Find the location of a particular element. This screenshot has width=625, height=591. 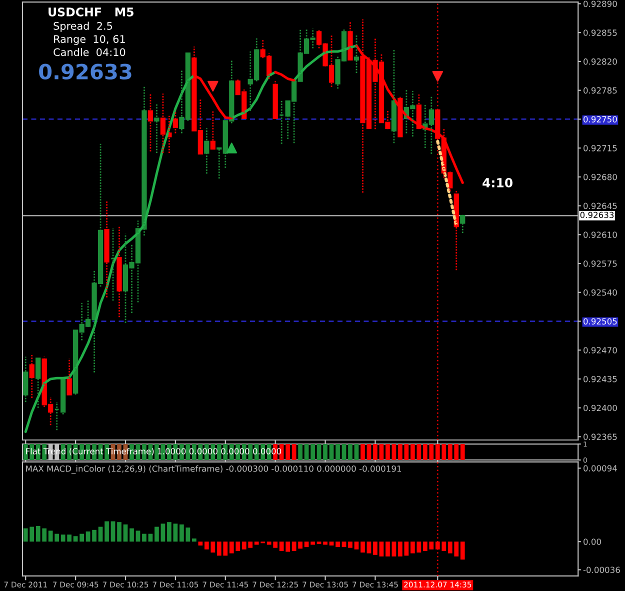

y-tick-label: 0.92855 is located at coordinates (600, 33).